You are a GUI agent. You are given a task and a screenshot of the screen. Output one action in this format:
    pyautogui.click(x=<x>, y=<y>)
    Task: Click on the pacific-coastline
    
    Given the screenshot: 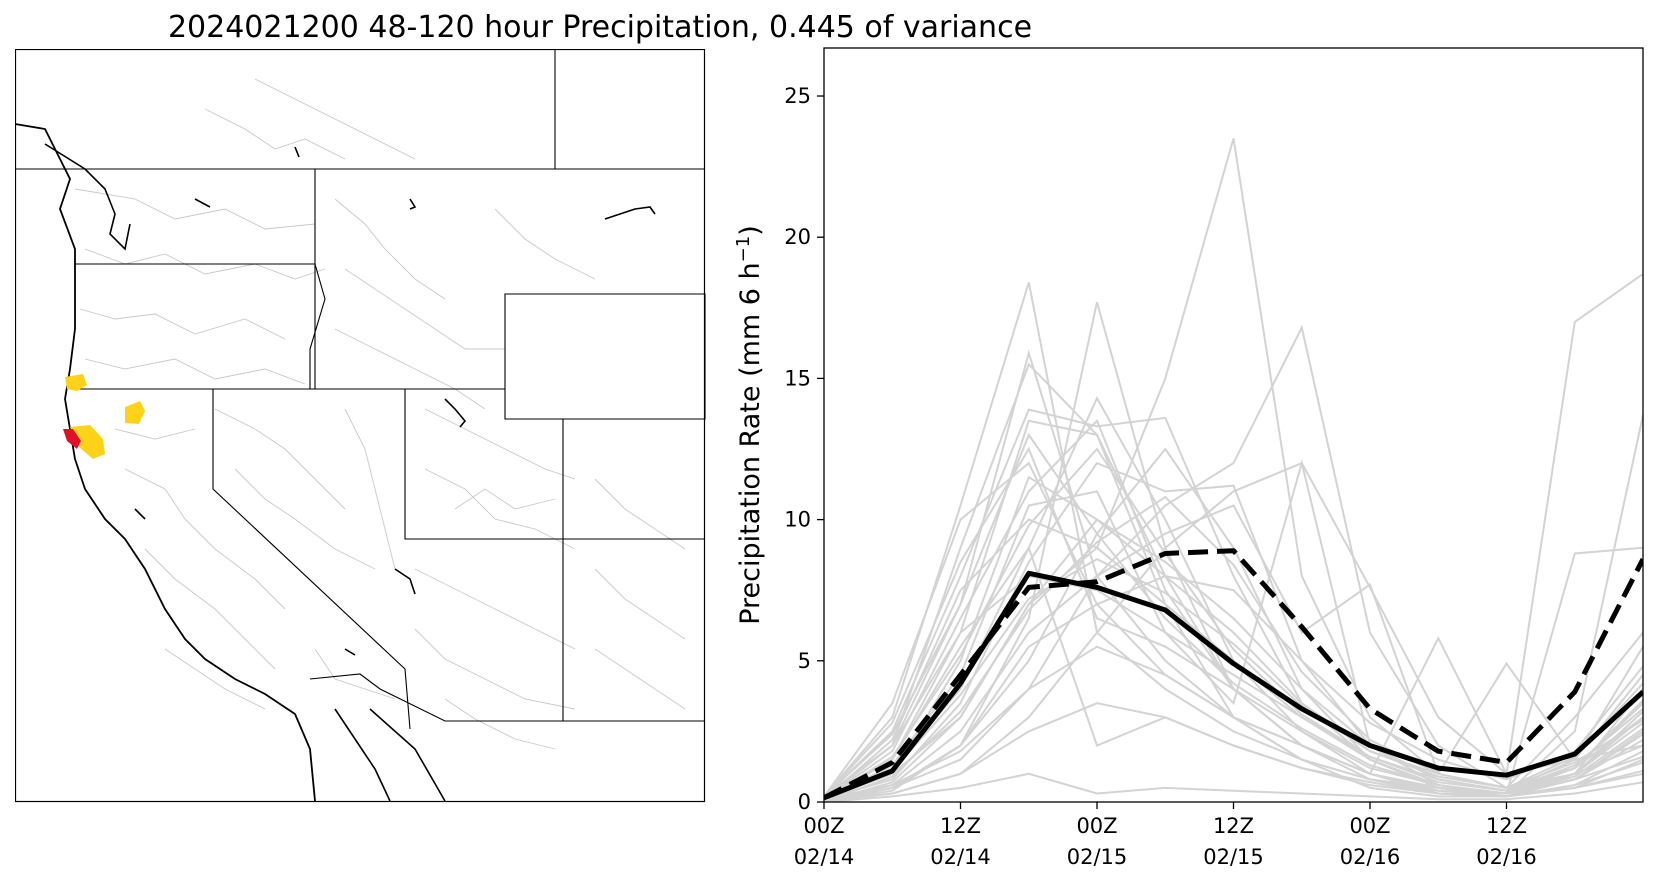 What is the action you would take?
    pyautogui.click(x=165, y=462)
    